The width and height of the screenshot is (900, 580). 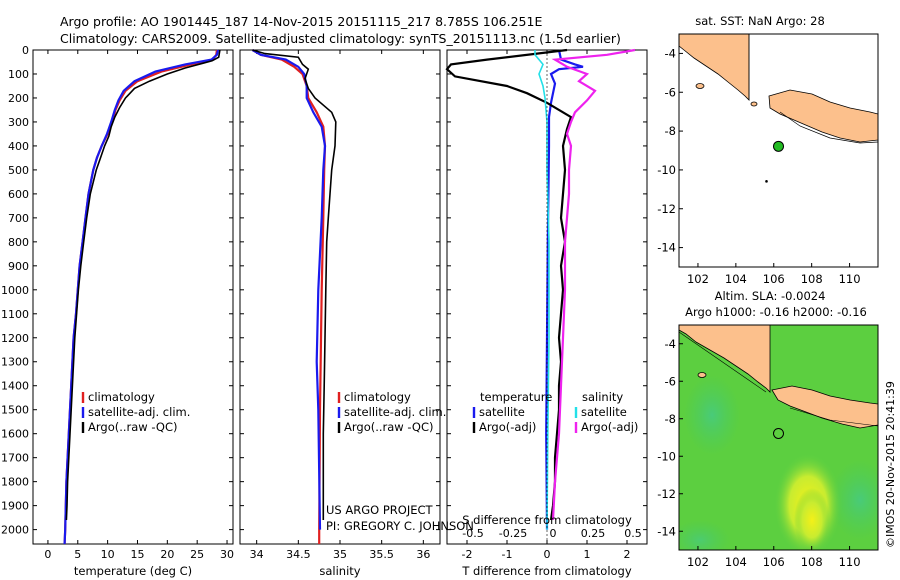 What do you see at coordinates (15, 386) in the screenshot?
I see `depth-tick-label: 1400` at bounding box center [15, 386].